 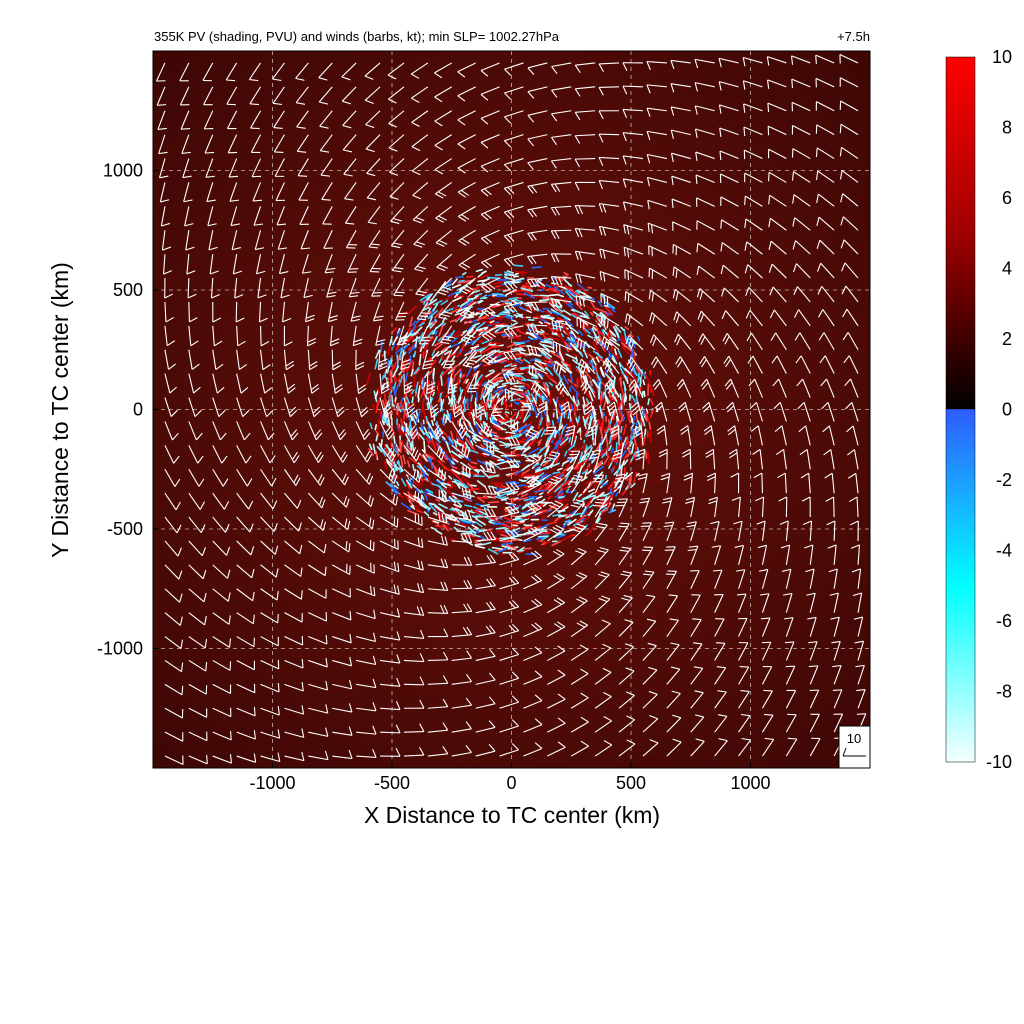 What do you see at coordinates (631, 783) in the screenshot?
I see `x-tick-label: 500` at bounding box center [631, 783].